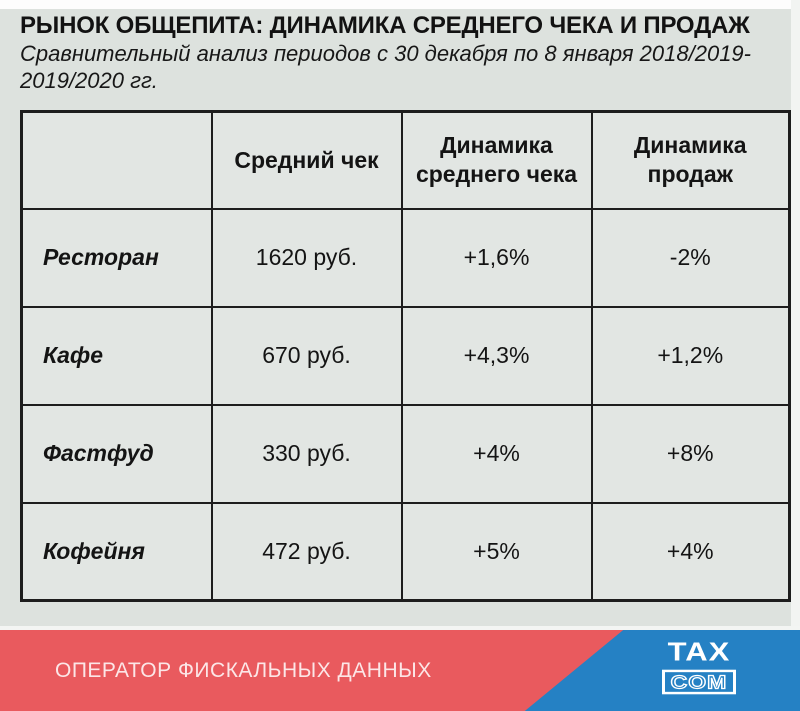 The width and height of the screenshot is (800, 711). I want to click on table-row: Фастфуд 330 руб. +4% +8%, so click(405, 453).